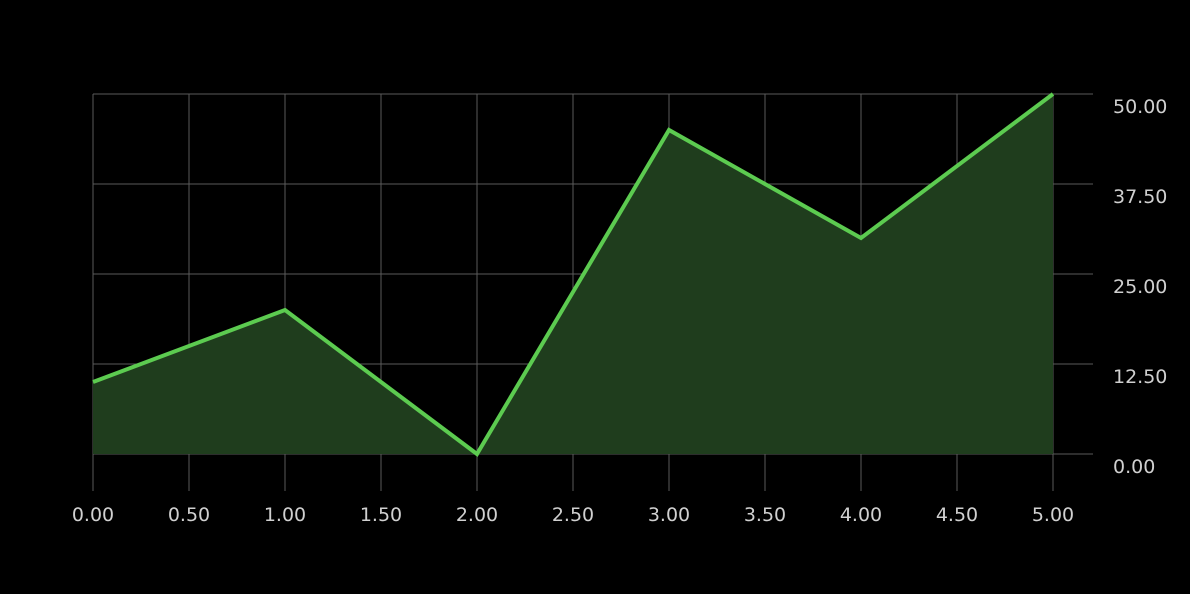 The height and width of the screenshot is (594, 1190). What do you see at coordinates (1140, 197) in the screenshot?
I see `y-tick-label: 37.50` at bounding box center [1140, 197].